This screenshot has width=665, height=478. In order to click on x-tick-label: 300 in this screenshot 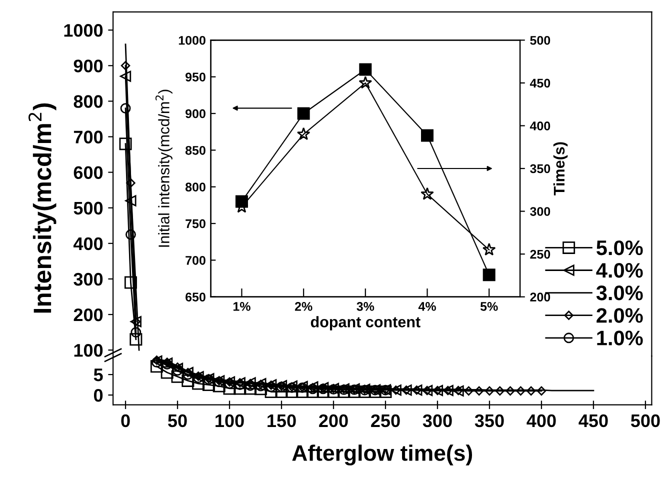, I will do `click(437, 421)`.